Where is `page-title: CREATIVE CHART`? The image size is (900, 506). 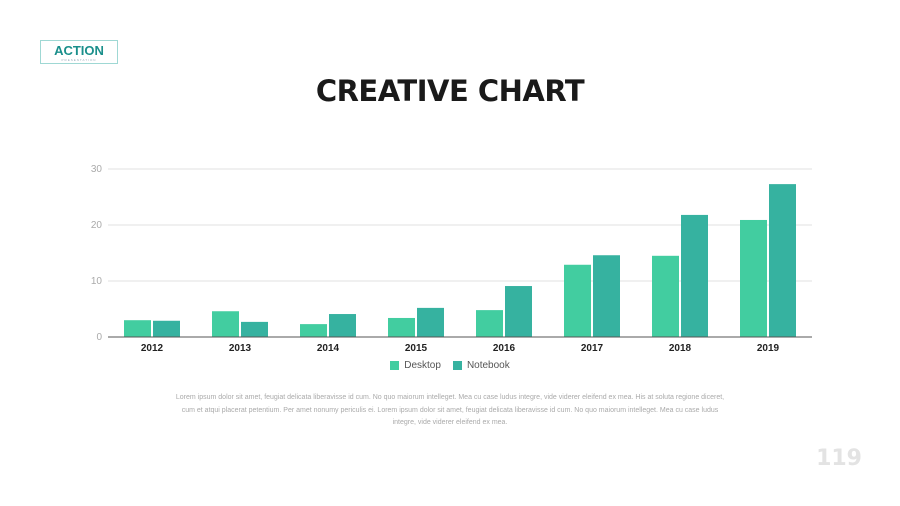
page-title: CREATIVE CHART is located at coordinates (450, 91).